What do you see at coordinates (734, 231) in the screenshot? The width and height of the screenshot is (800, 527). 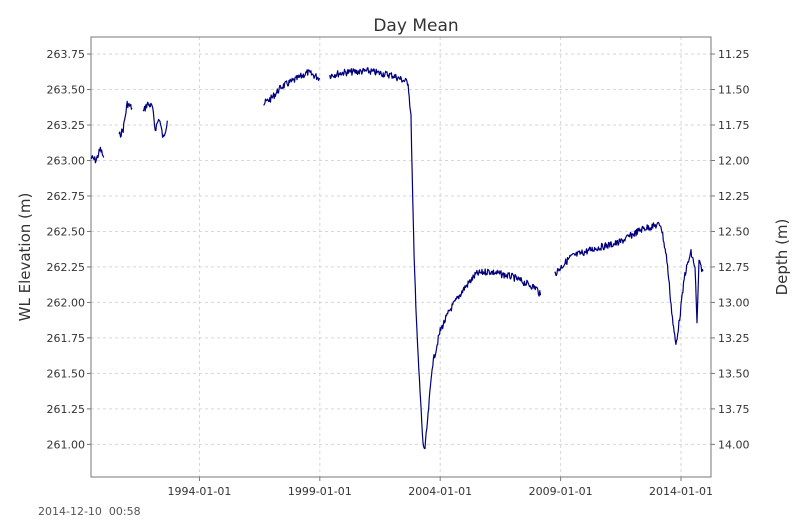 I see `y-tick-label-right: 12.50` at bounding box center [734, 231].